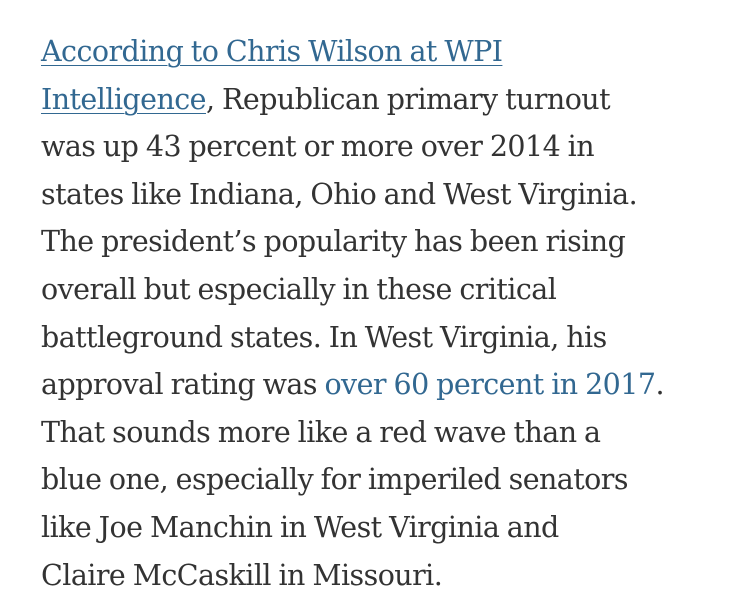 The width and height of the screenshot is (750, 616). What do you see at coordinates (299, 289) in the screenshot?
I see `paragraph-line-6: overall but especially in these critical` at bounding box center [299, 289].